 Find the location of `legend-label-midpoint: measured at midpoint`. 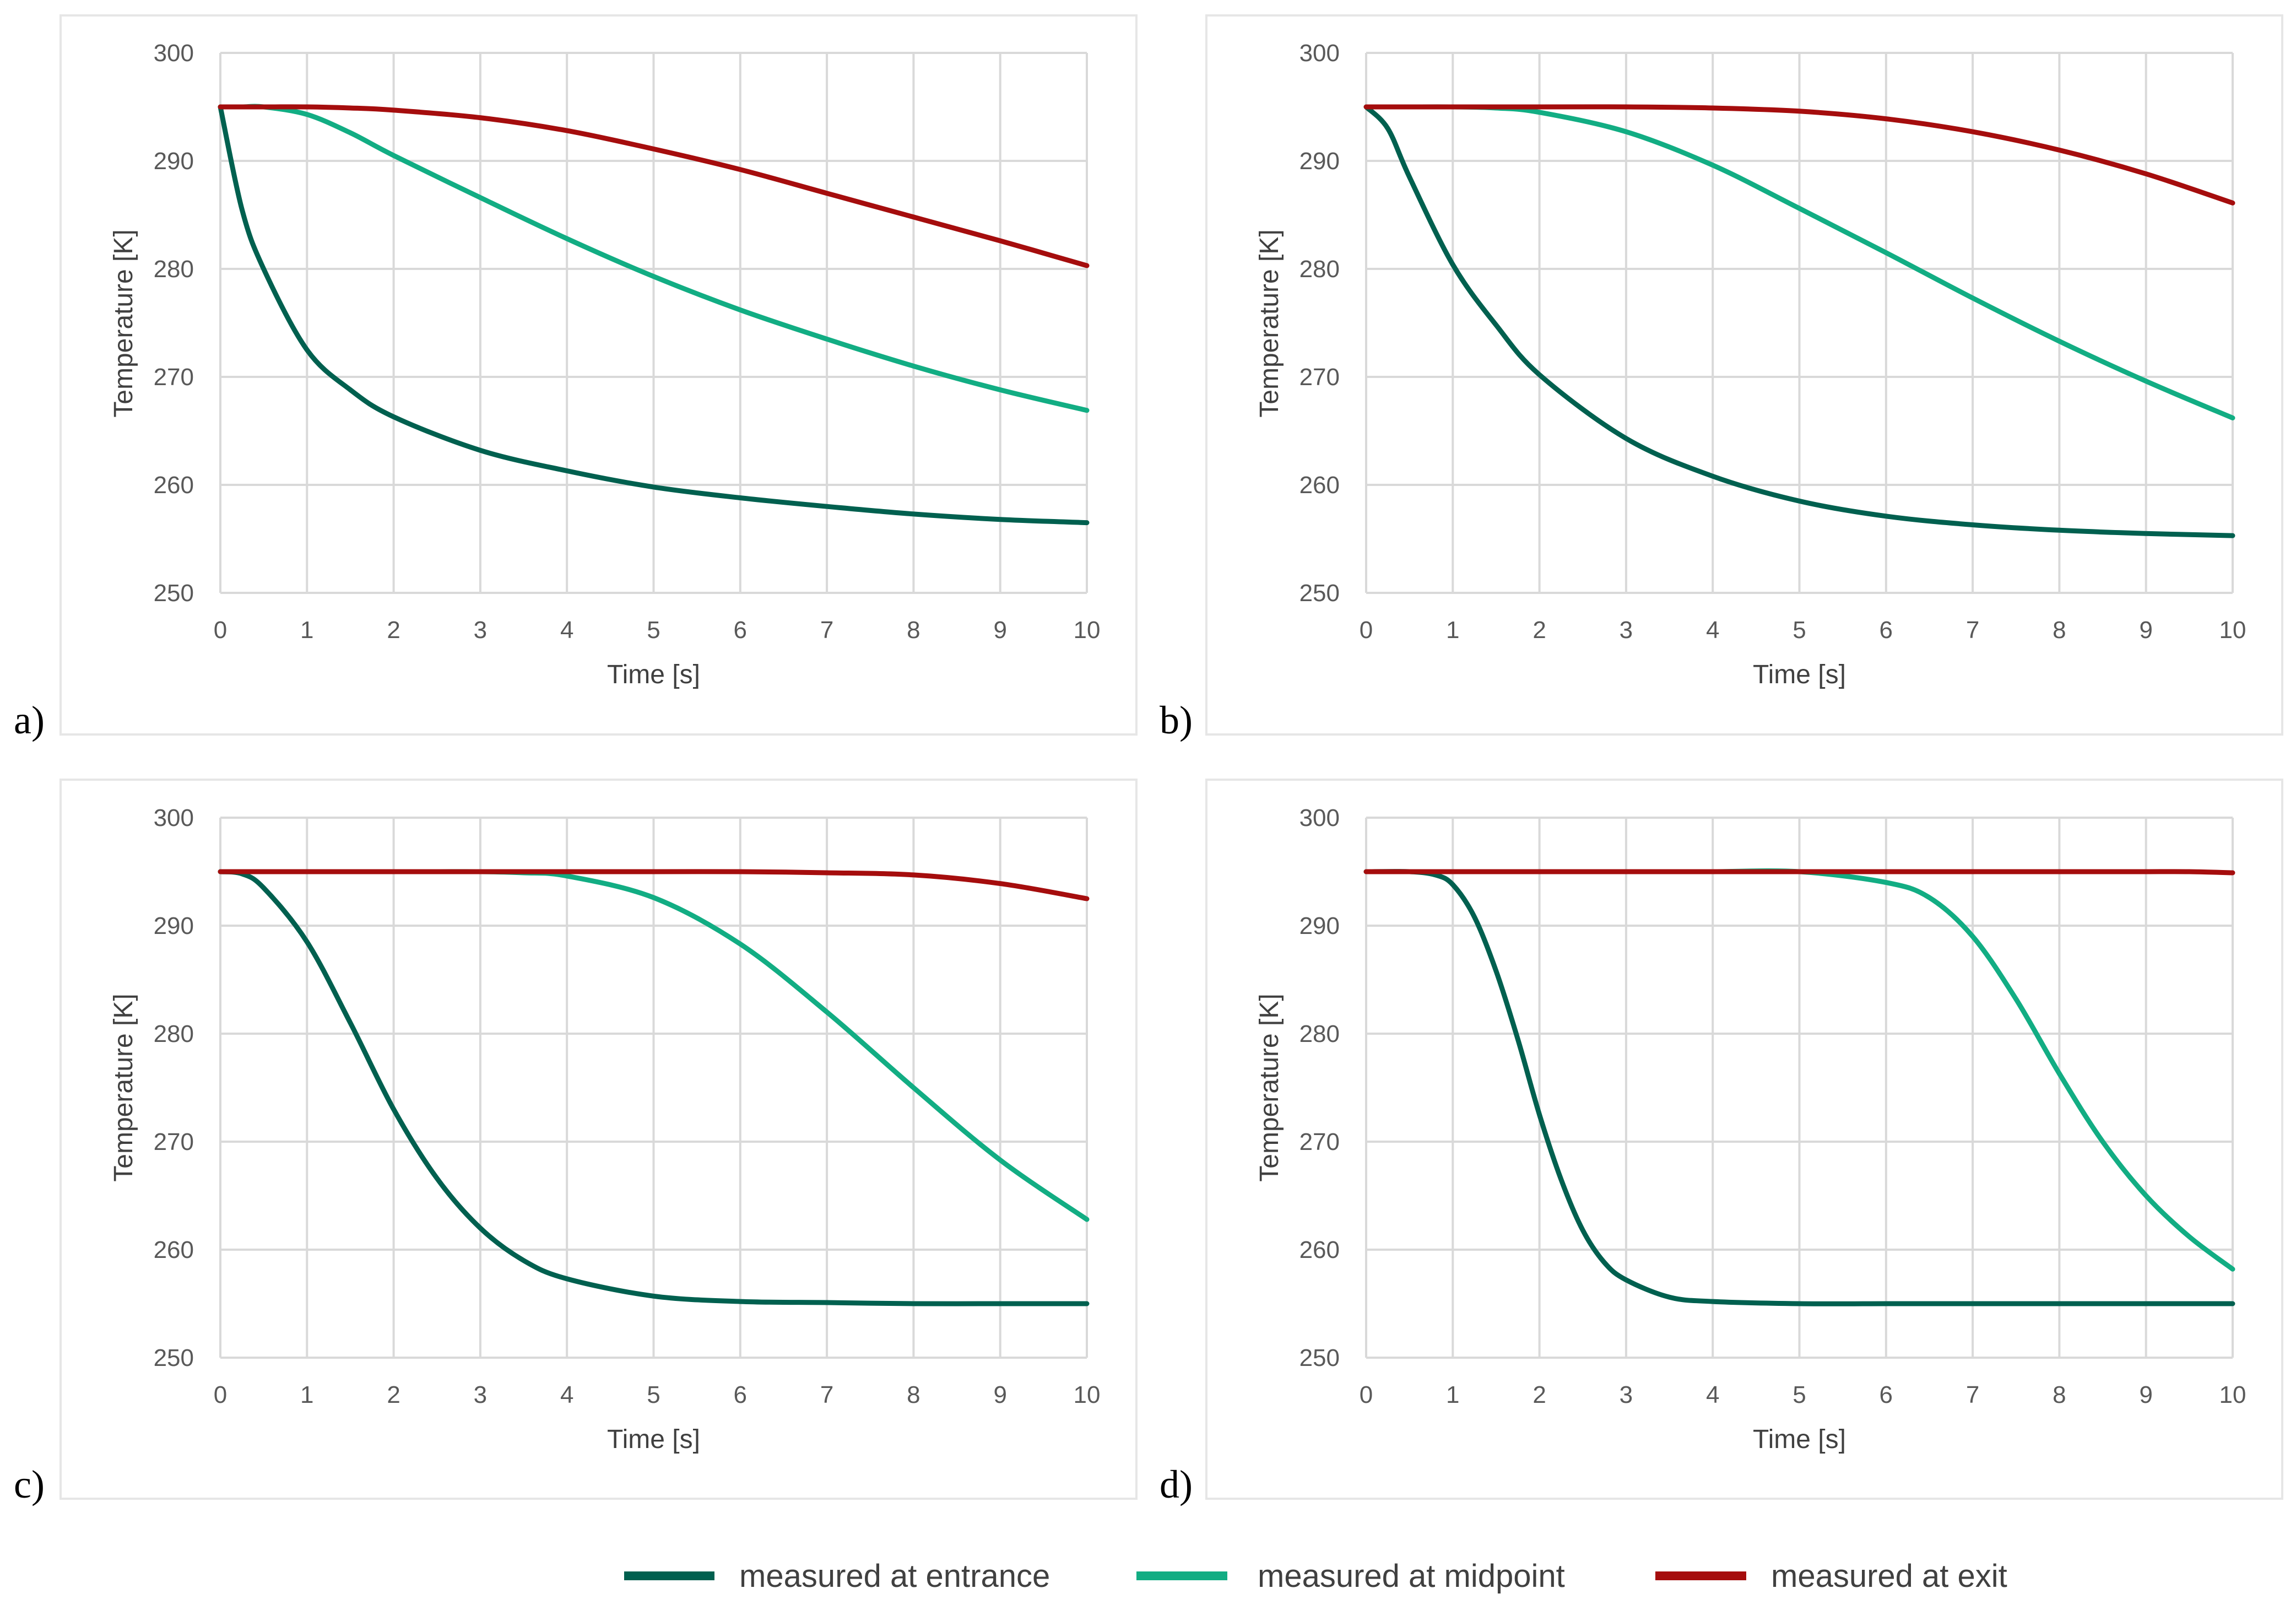

legend-label-midpoint: measured at midpoint is located at coordinates (1411, 1576).